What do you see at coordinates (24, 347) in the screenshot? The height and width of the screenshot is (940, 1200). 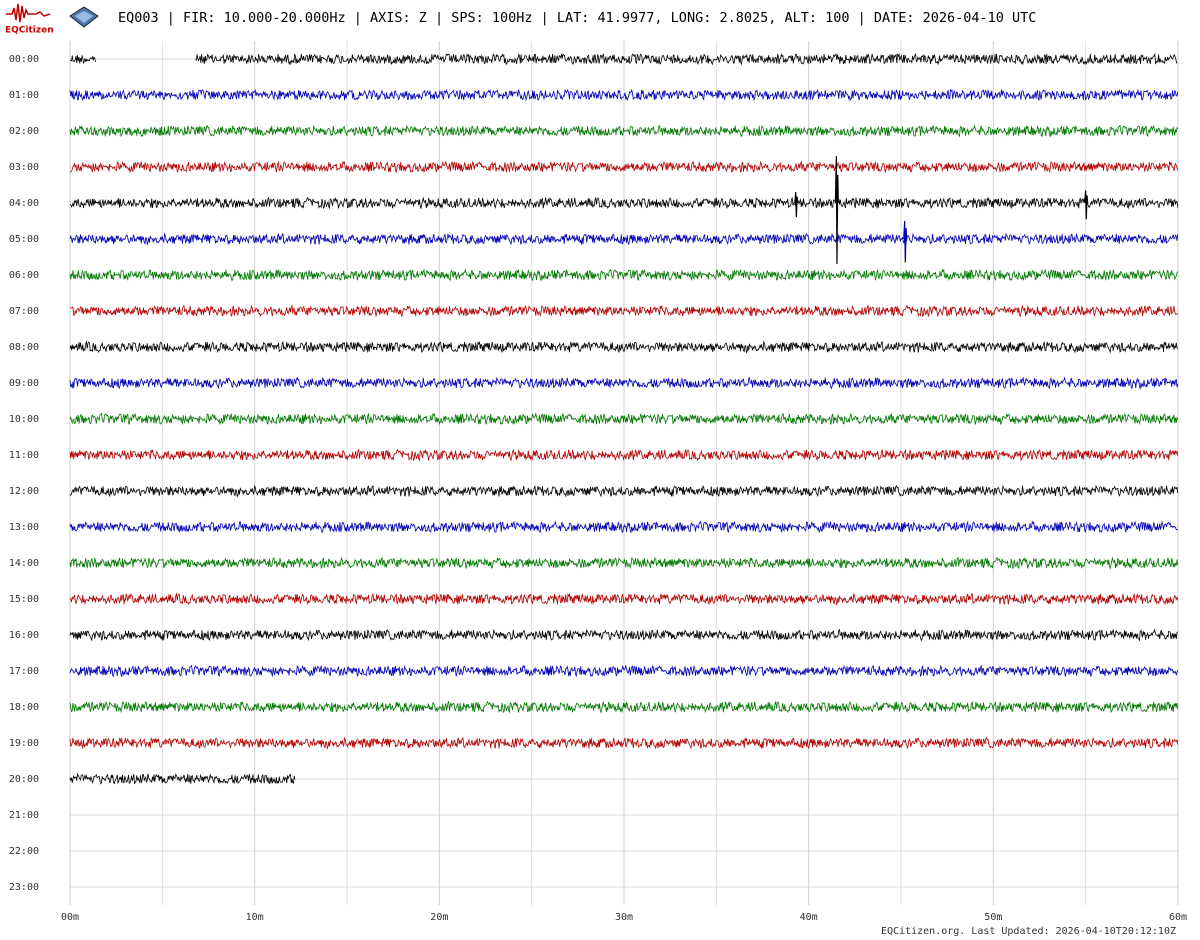 I see `row-label: 08:00` at bounding box center [24, 347].